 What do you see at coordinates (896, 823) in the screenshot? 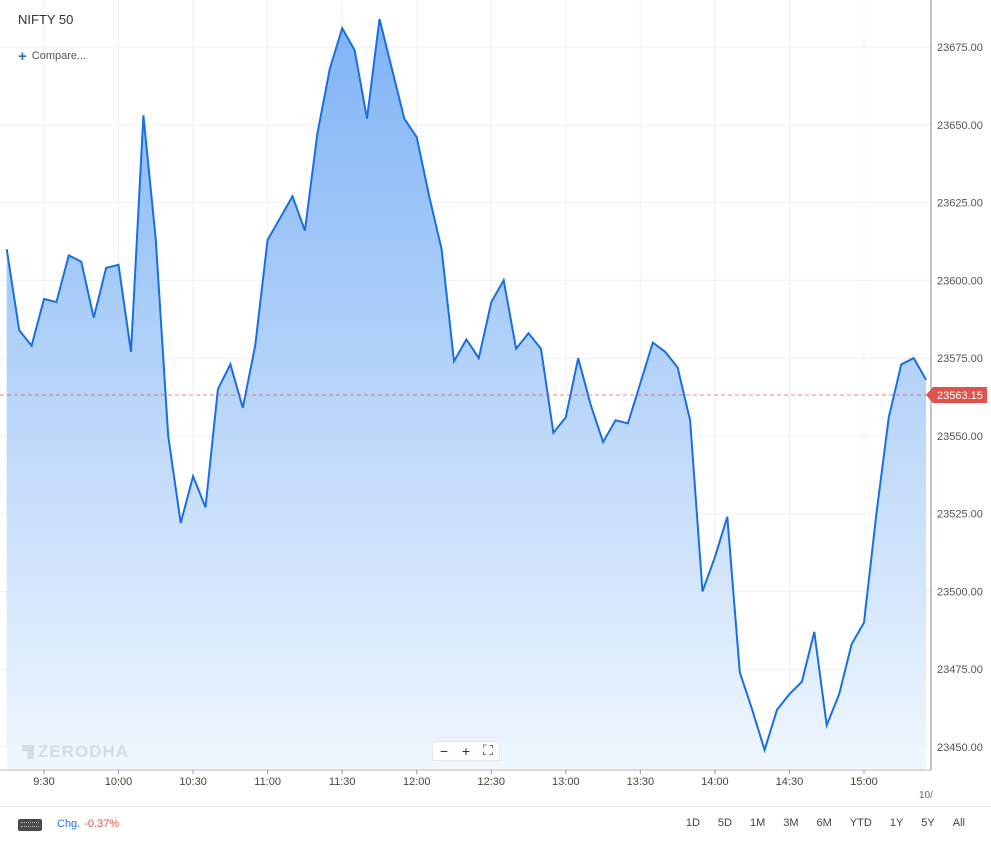
I see `range-1y: 1Y` at bounding box center [896, 823].